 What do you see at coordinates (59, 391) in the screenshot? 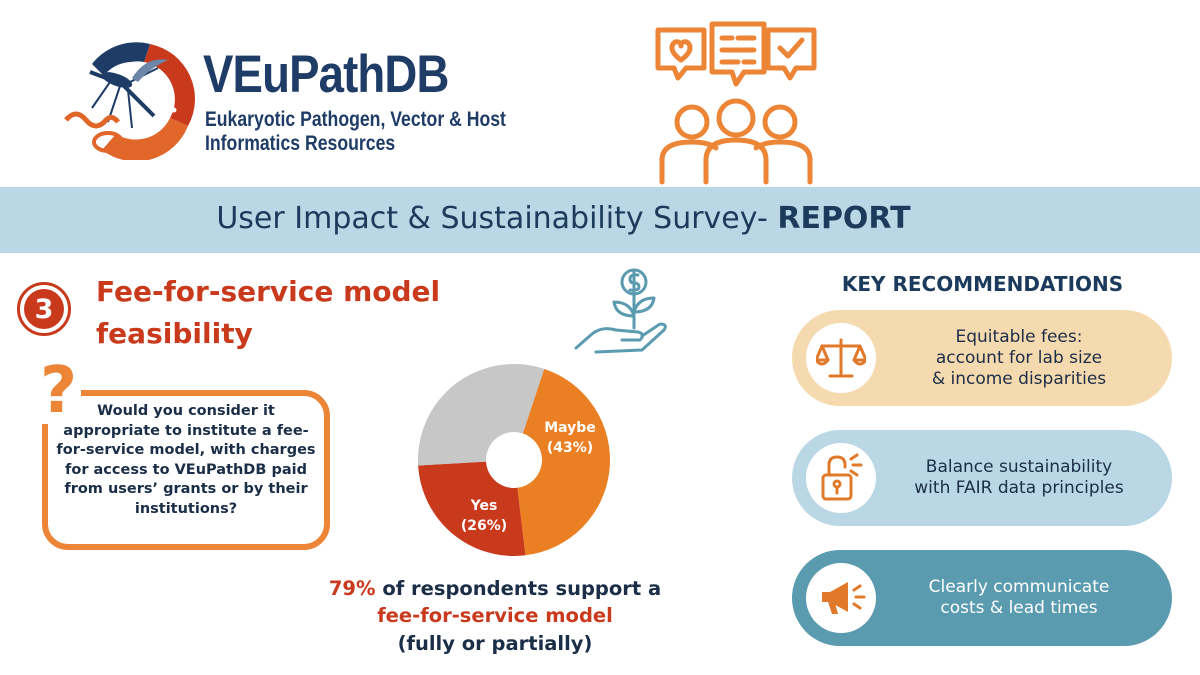
I see `question-mark-icon: ?` at bounding box center [59, 391].